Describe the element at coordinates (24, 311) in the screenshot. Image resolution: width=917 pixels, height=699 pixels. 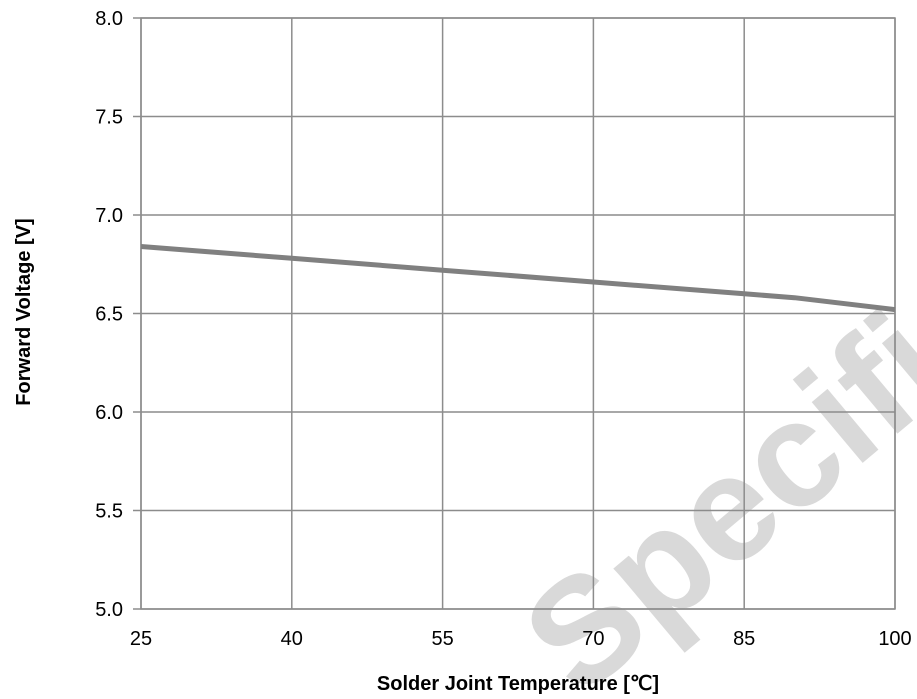
I see `y-axis-label: Forward Voltage [V]` at that location.